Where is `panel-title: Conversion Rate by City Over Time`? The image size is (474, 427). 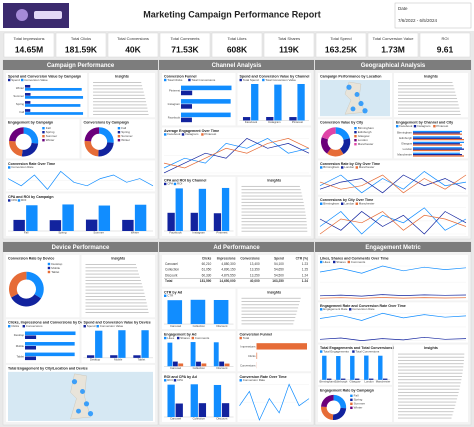 panel-title: Conversion Rate by City Over Time is located at coordinates (350, 164).